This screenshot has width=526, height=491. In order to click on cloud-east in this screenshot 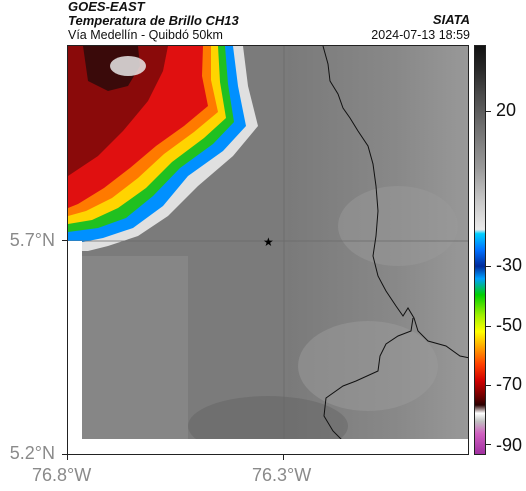, I will do `click(398, 226)`.